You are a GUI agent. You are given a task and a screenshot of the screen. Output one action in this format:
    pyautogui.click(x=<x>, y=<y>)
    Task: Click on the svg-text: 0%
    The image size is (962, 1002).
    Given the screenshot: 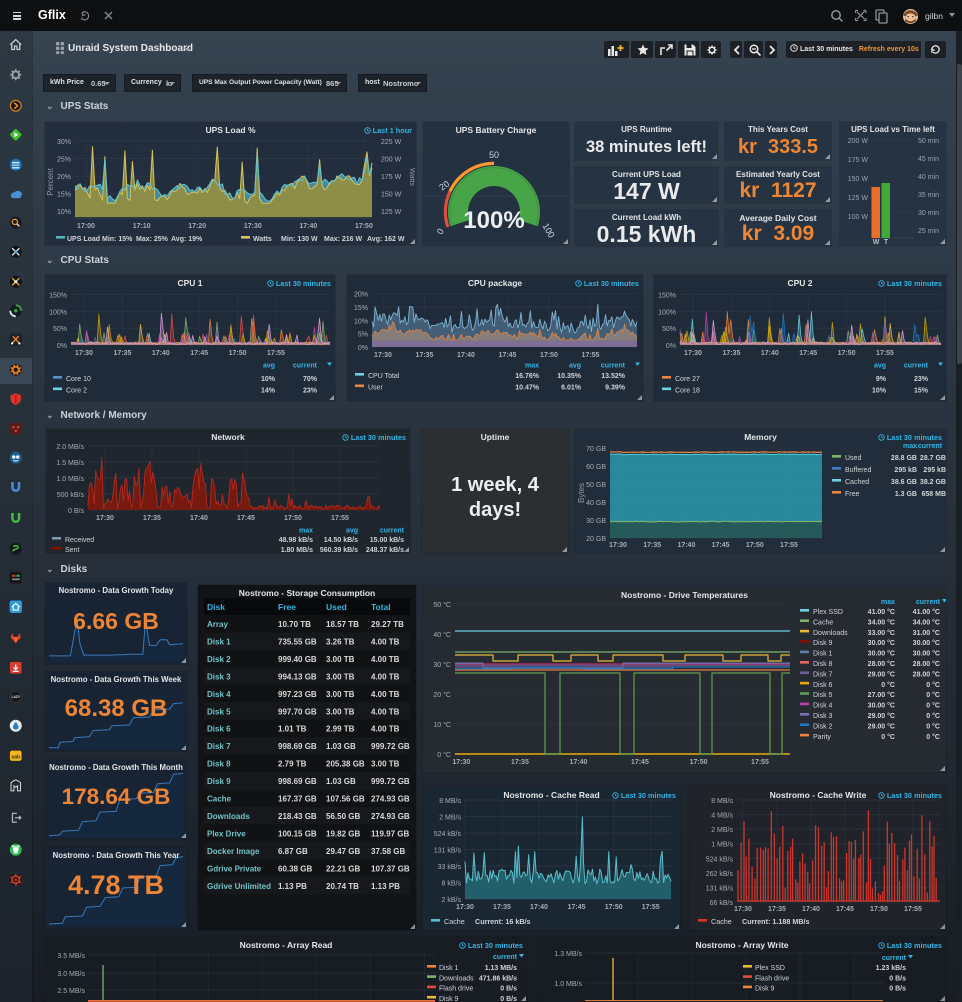 What is the action you would take?
    pyautogui.click(x=62, y=346)
    